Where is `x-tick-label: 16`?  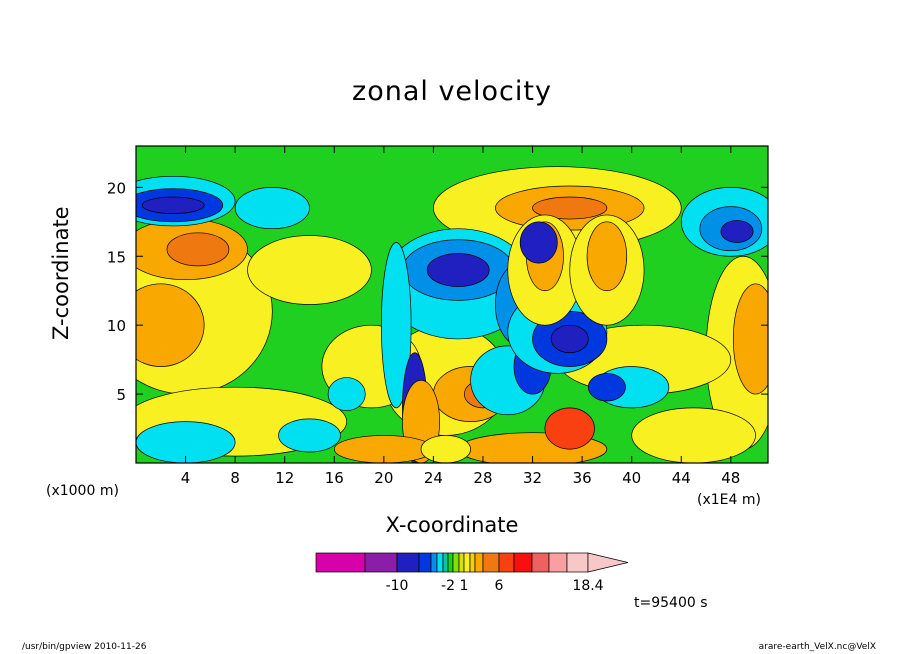 x-tick-label: 16 is located at coordinates (334, 478).